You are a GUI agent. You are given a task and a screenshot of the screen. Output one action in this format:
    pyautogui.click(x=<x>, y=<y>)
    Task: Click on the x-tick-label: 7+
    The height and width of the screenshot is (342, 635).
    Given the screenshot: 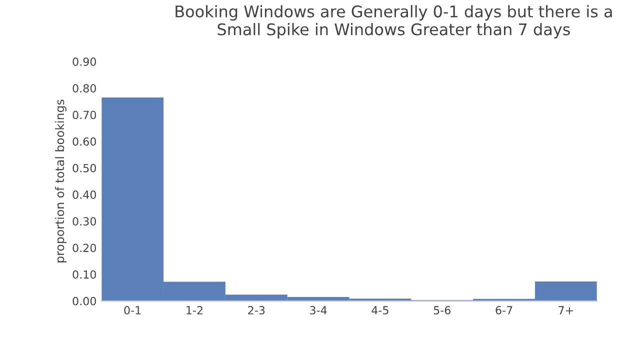 What is the action you would take?
    pyautogui.click(x=565, y=310)
    